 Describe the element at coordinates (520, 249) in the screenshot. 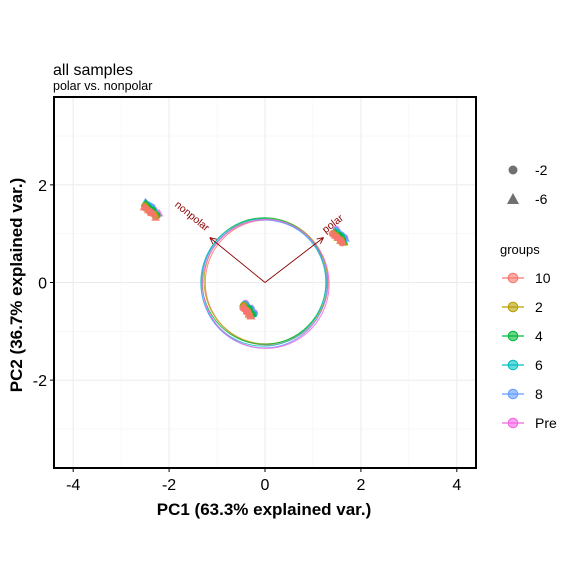

I see `legend-title: groups` at that location.